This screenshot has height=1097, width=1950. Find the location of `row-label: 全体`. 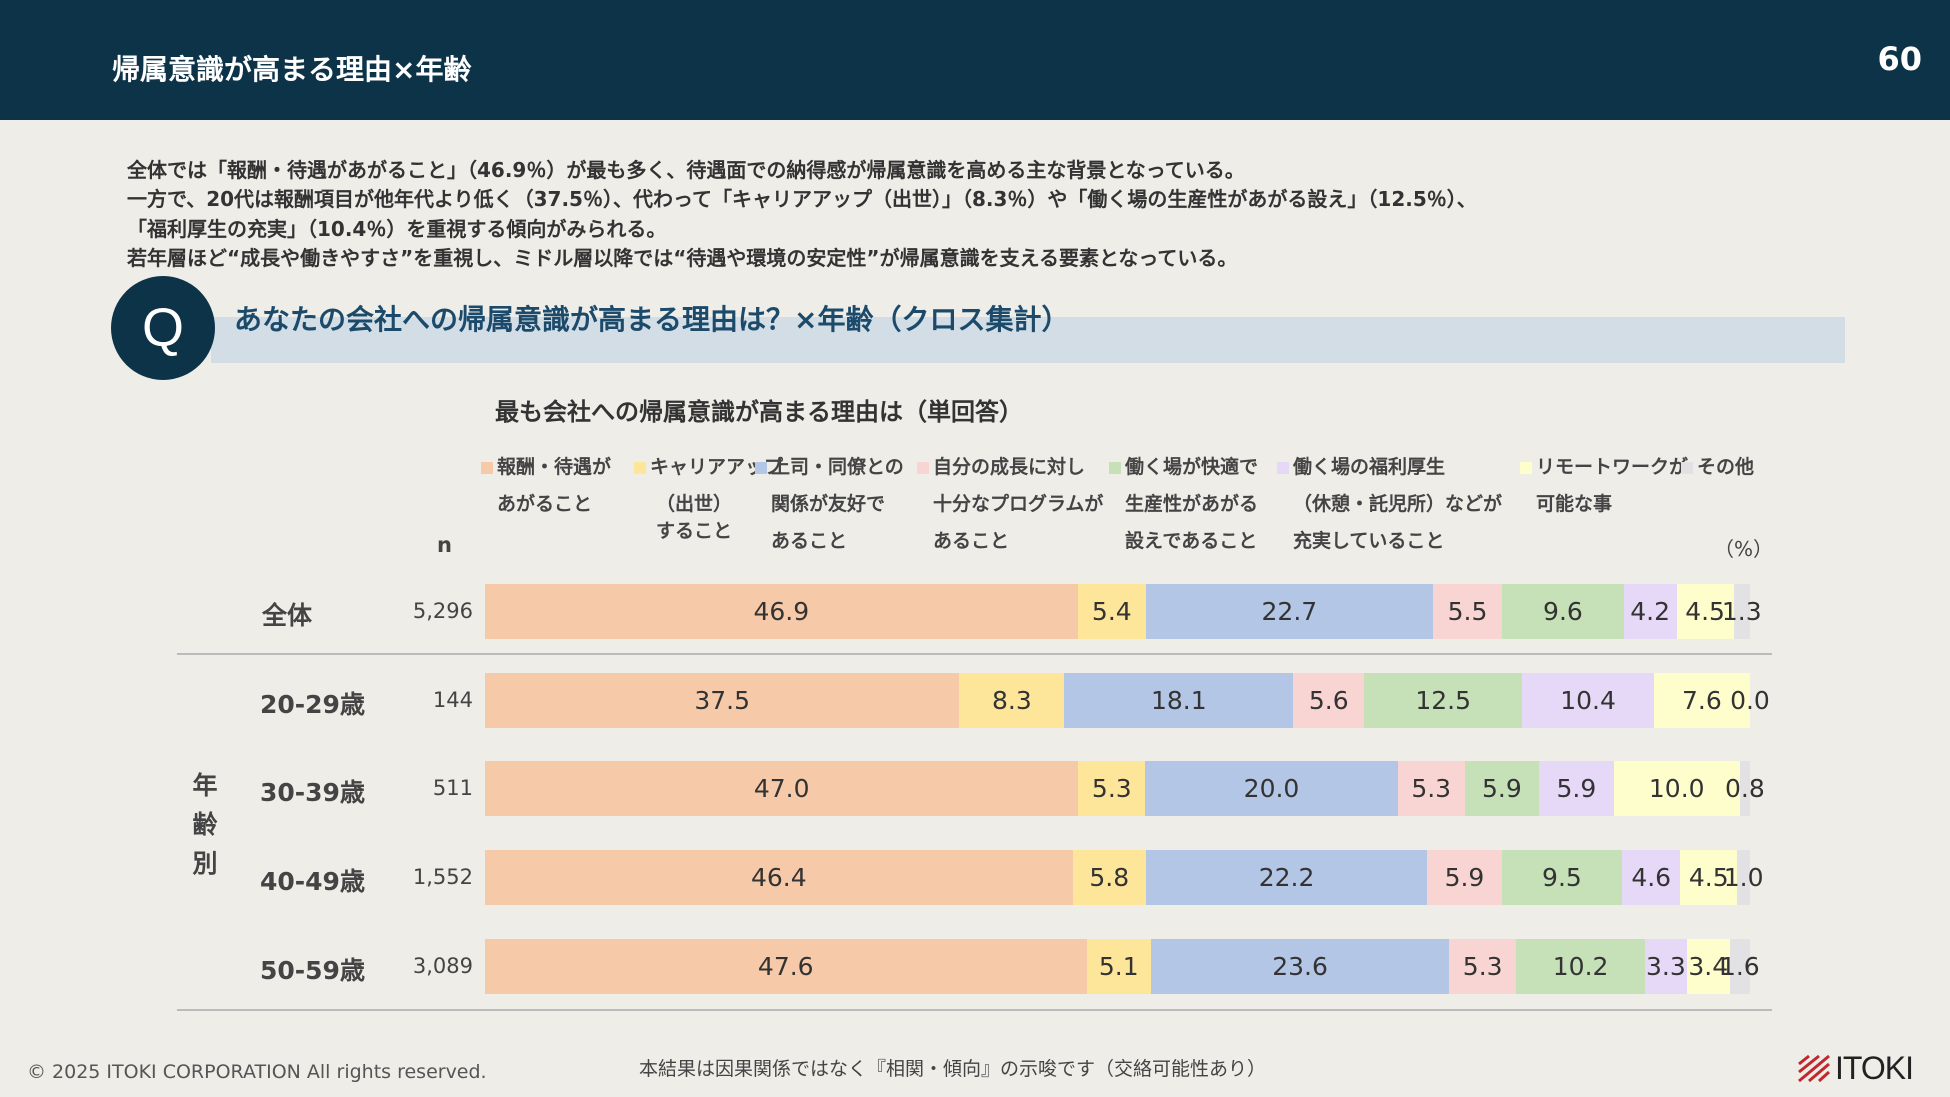

row-label: 全体 is located at coordinates (287, 615).